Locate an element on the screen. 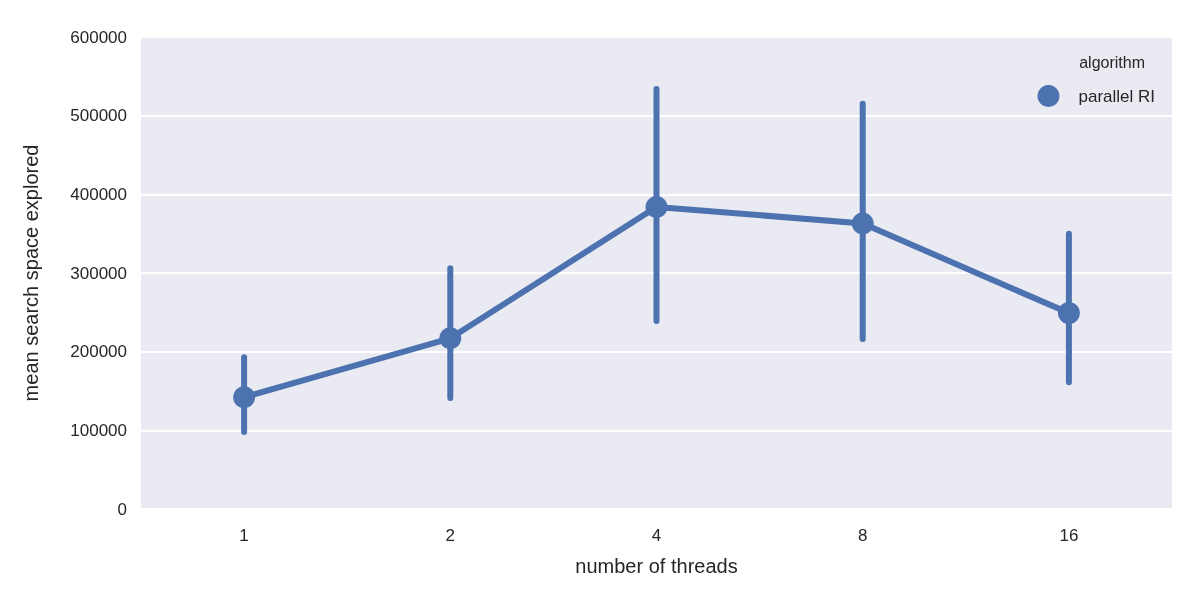 Image resolution: width=1200 pixels, height=600 pixels. x-tick-label: 4 is located at coordinates (656, 535).